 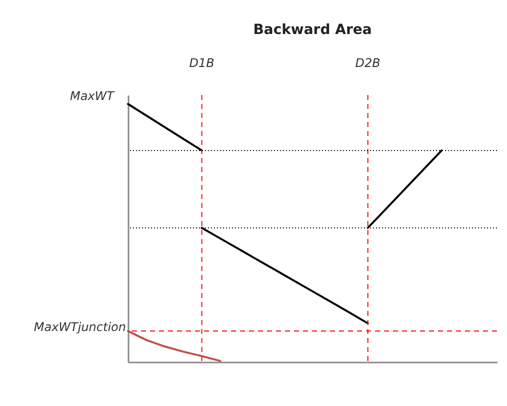 I want to click on text: MaxWT, so click(x=93, y=96).